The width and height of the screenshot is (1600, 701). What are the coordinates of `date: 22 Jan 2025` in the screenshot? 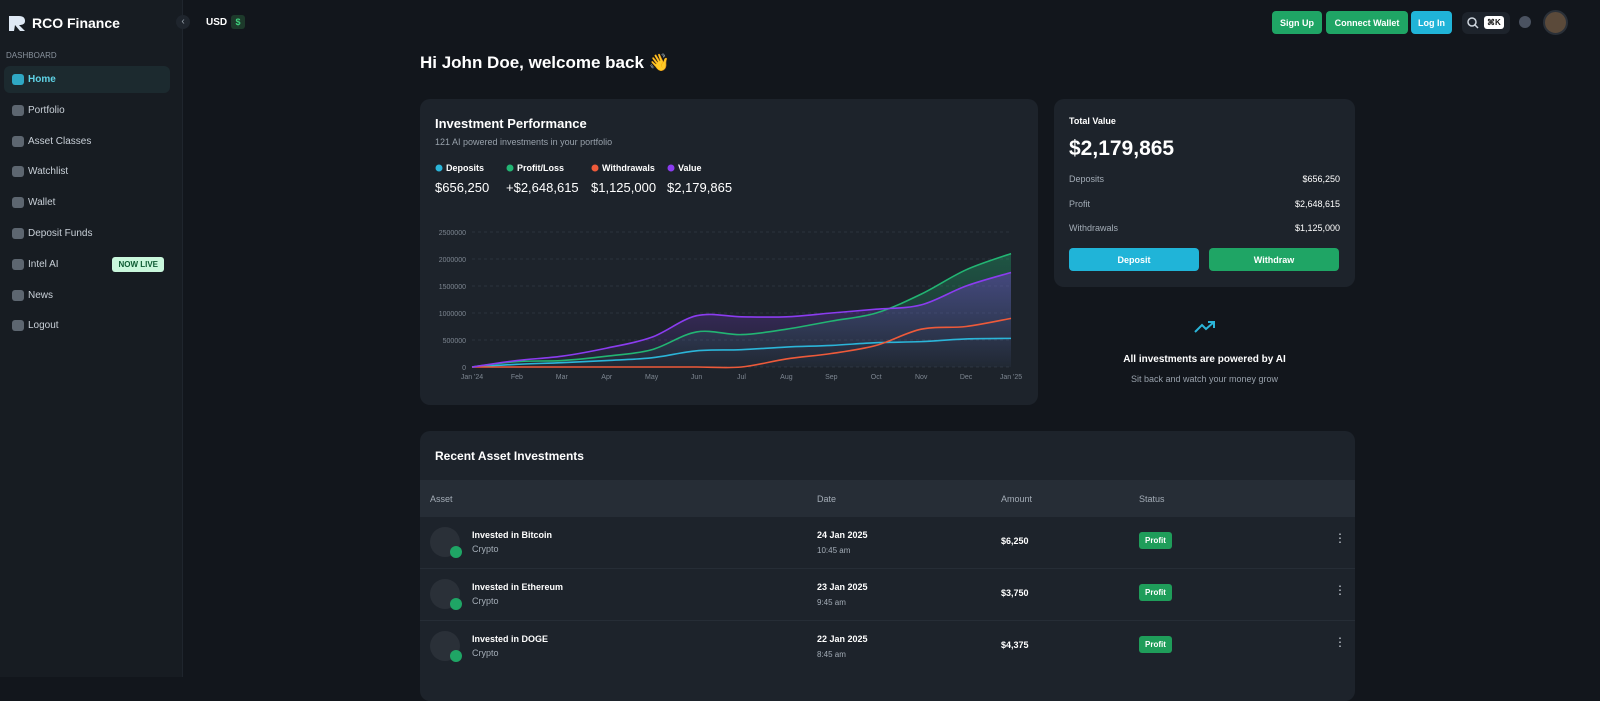 It's located at (842, 639).